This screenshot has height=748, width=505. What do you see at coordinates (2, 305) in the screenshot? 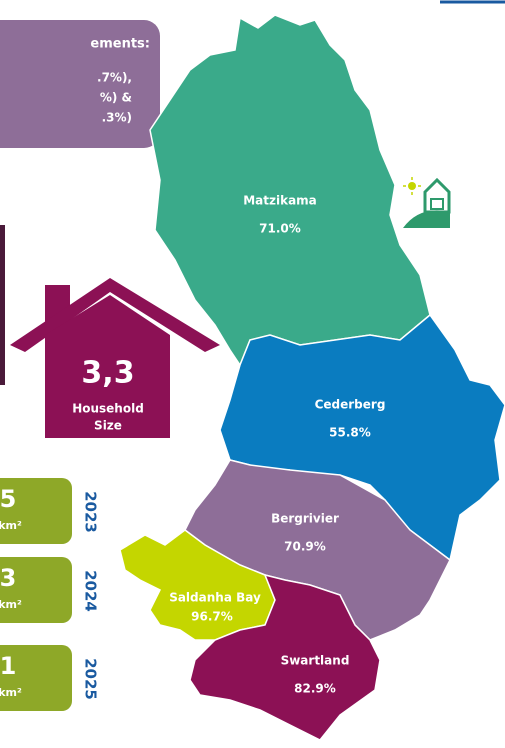
I see `side-bar` at bounding box center [2, 305].